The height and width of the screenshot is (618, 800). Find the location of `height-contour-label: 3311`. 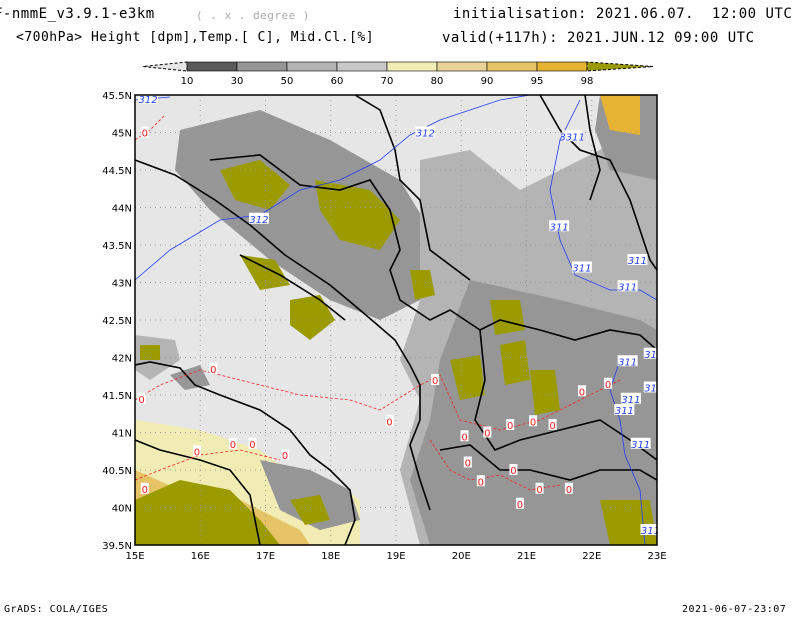

height-contour-label: 3311 is located at coordinates (571, 137).